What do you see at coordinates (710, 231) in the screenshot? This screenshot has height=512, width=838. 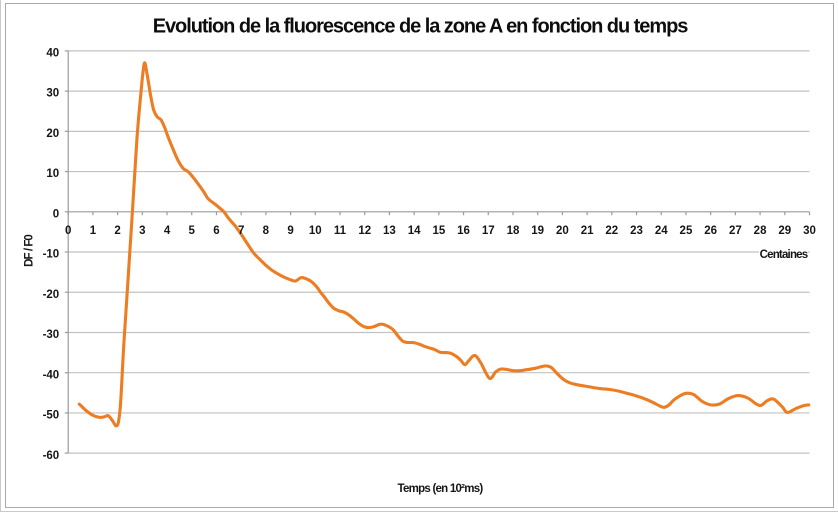 I see `svg-text: 26` at bounding box center [710, 231].